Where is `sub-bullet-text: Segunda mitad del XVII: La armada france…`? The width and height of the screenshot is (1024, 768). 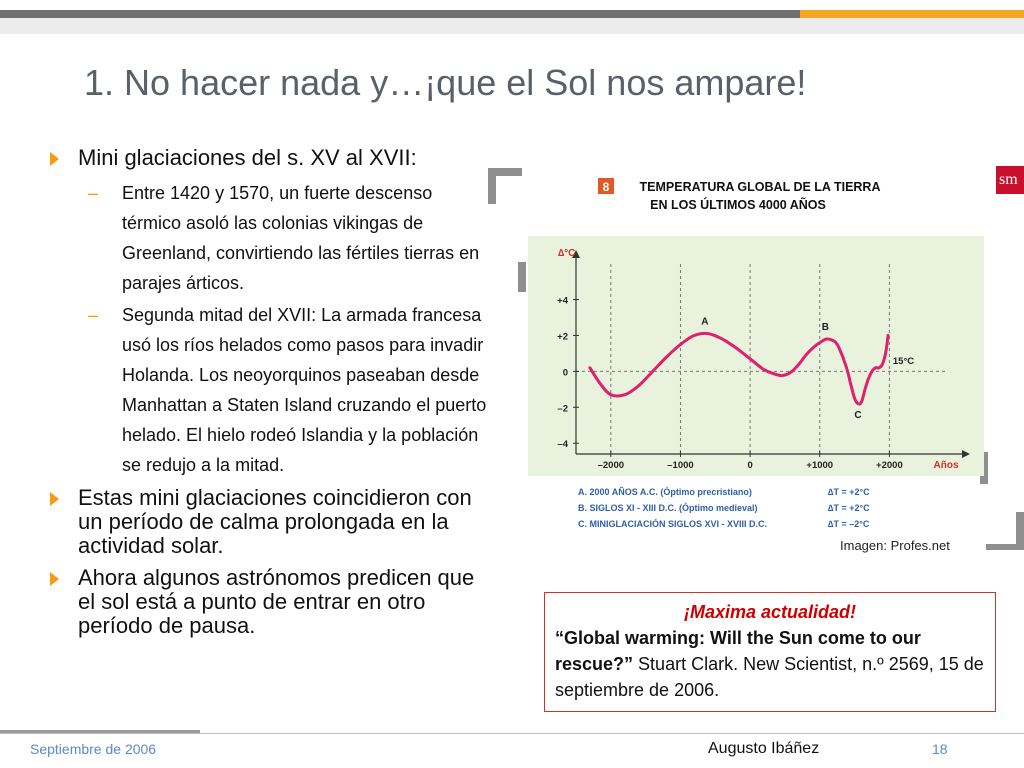
sub-bullet-text: Segunda mitad del XVII: La armada france… is located at coordinates (304, 390).